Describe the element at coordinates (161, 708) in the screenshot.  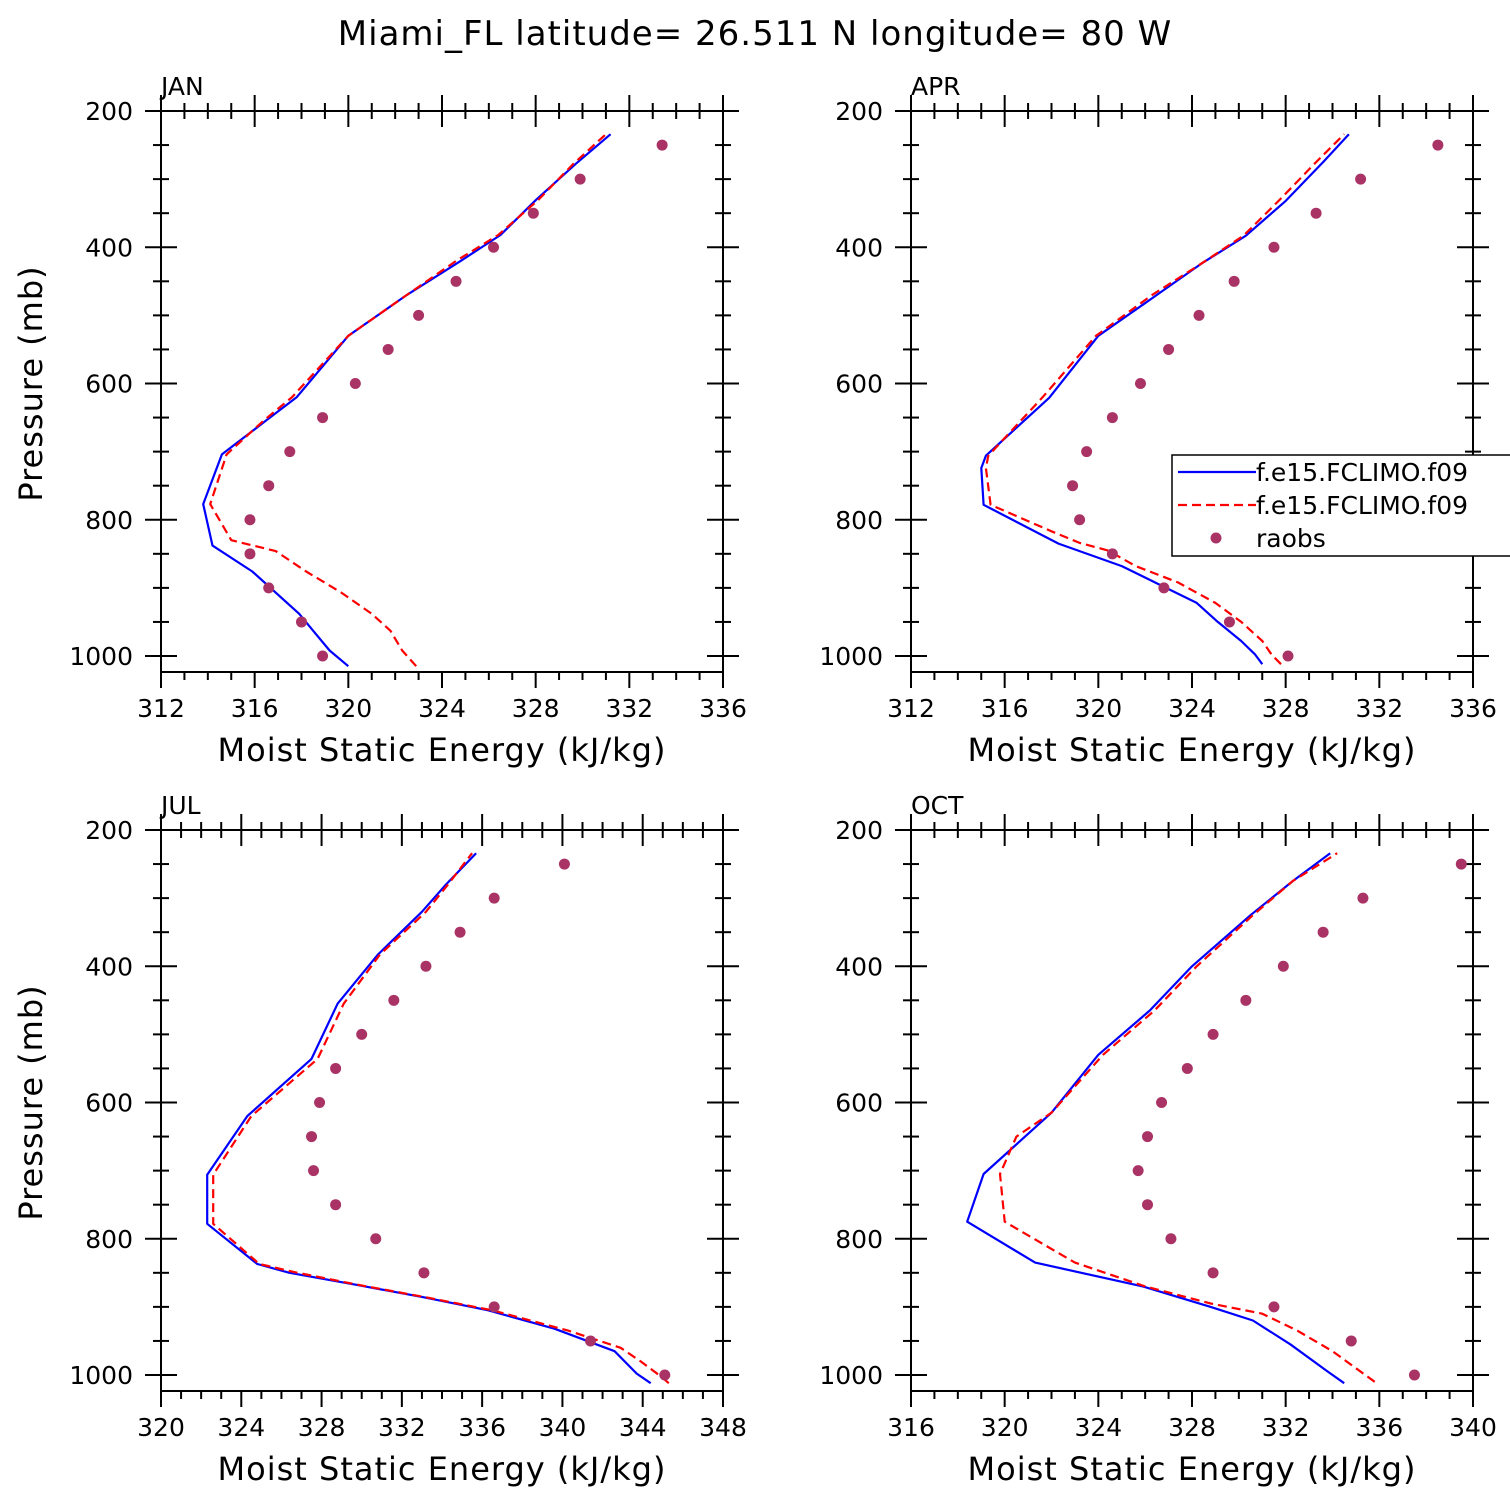
I see `x-tick-label: 312` at that location.